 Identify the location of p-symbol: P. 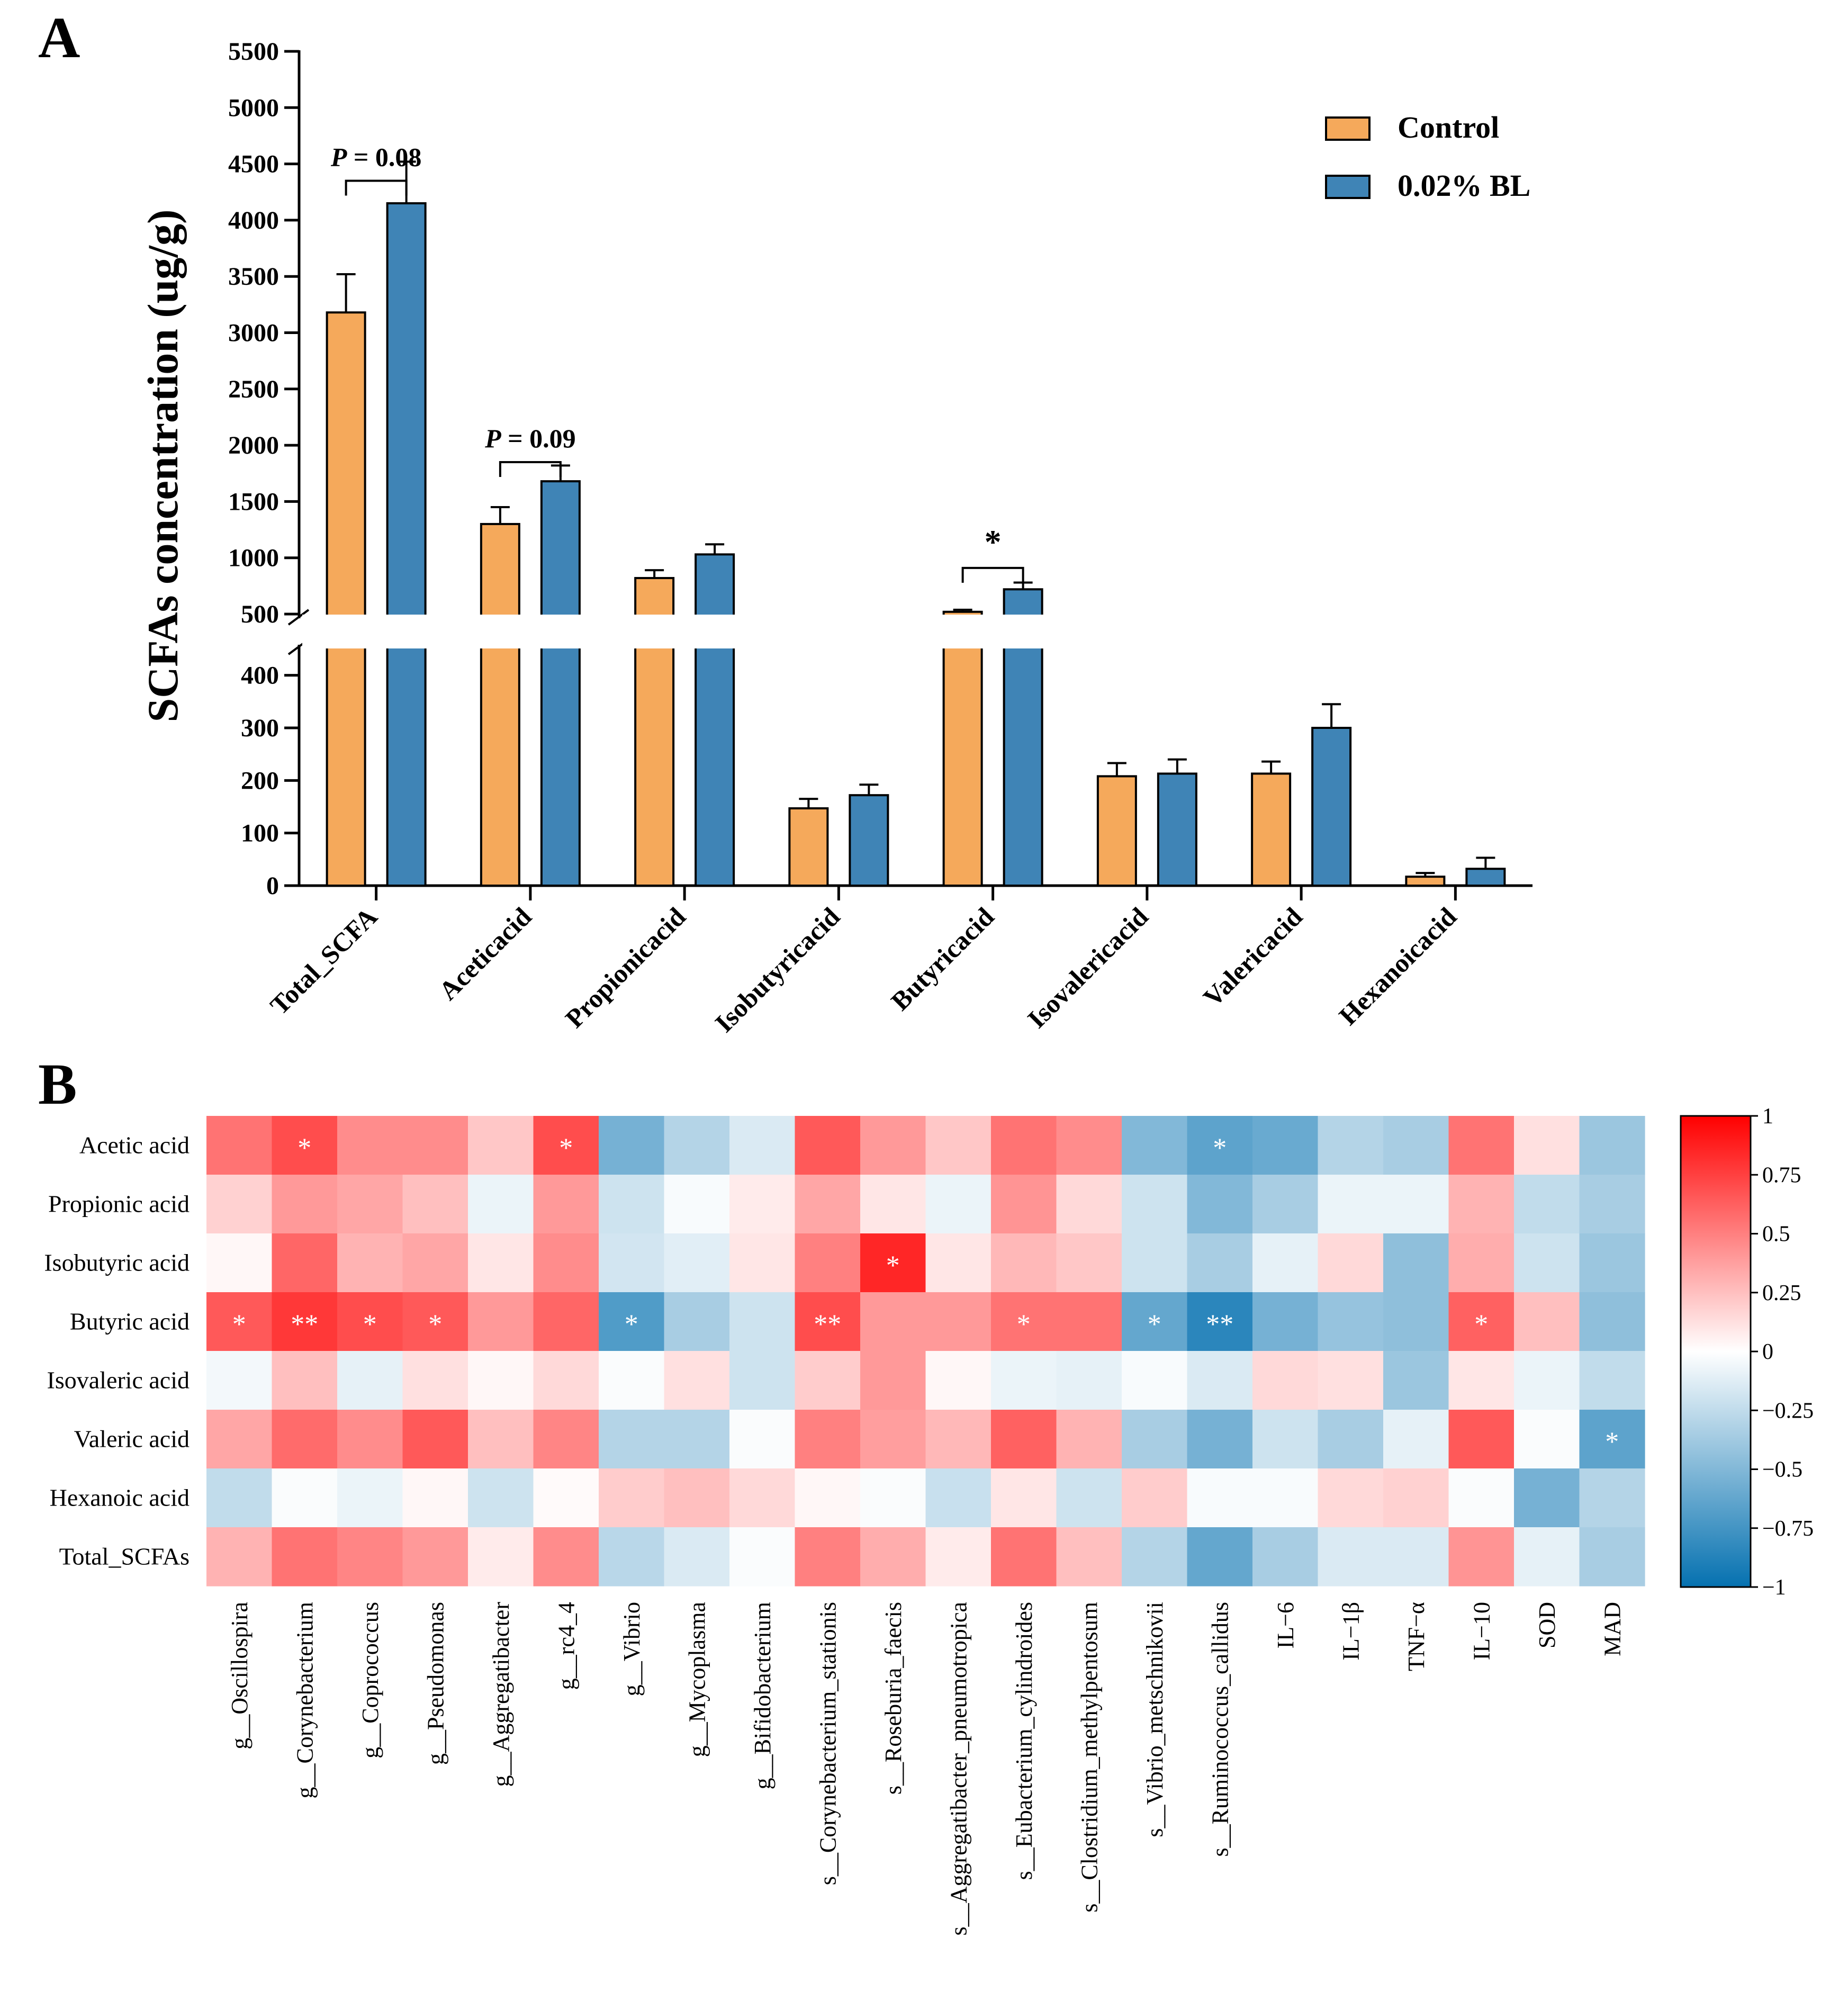
(493, 438).